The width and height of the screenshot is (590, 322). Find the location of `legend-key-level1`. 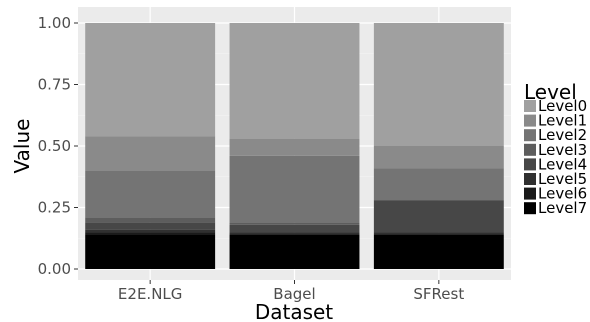

legend-key-level1 is located at coordinates (530, 120).